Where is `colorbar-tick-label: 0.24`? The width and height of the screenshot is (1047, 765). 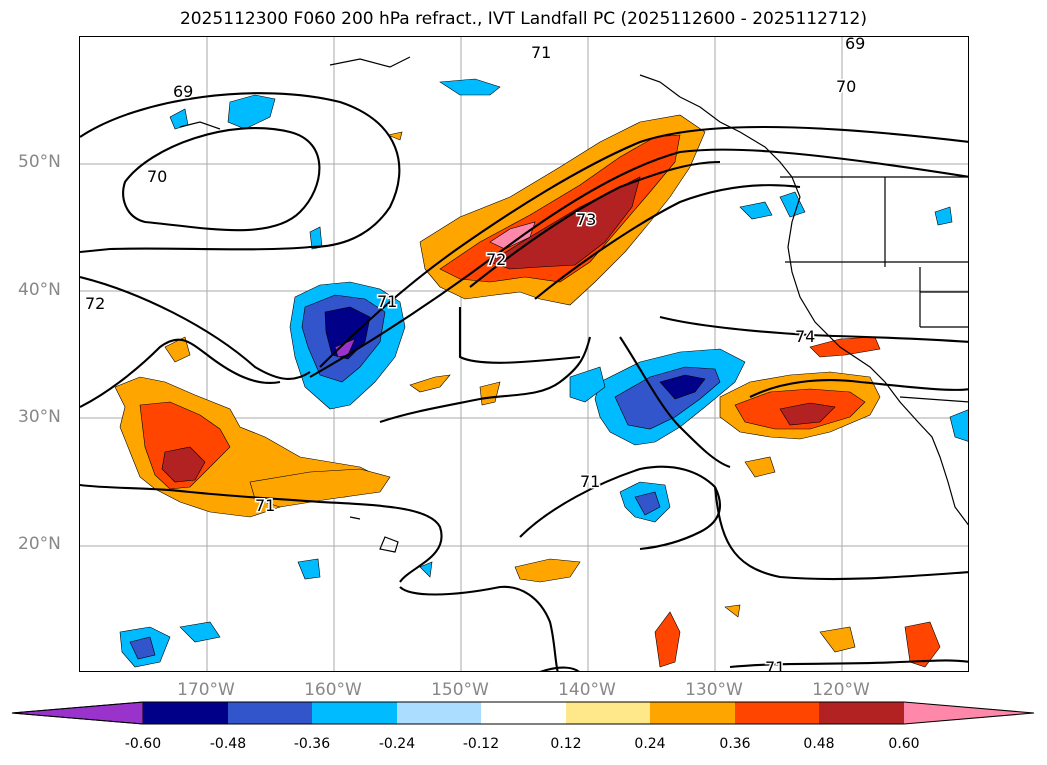
colorbar-tick-label: 0.24 is located at coordinates (650, 744).